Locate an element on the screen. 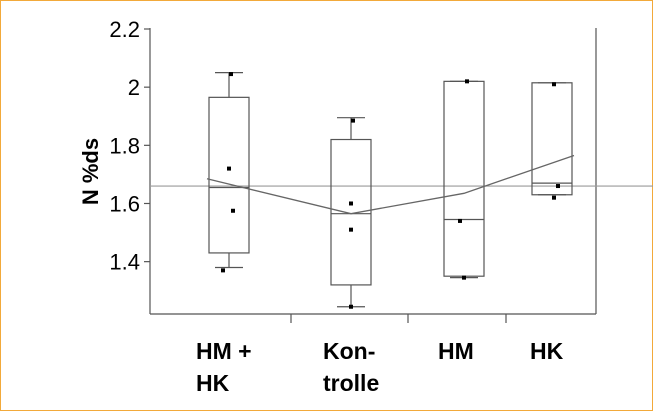 The image size is (653, 412). y-tick-label: 2.2 is located at coordinates (124, 29).